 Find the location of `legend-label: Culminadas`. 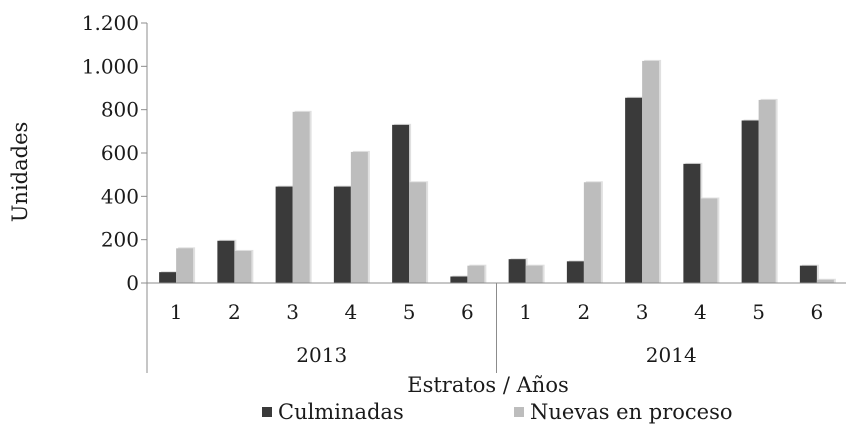

legend-label: Culminadas is located at coordinates (341, 412).